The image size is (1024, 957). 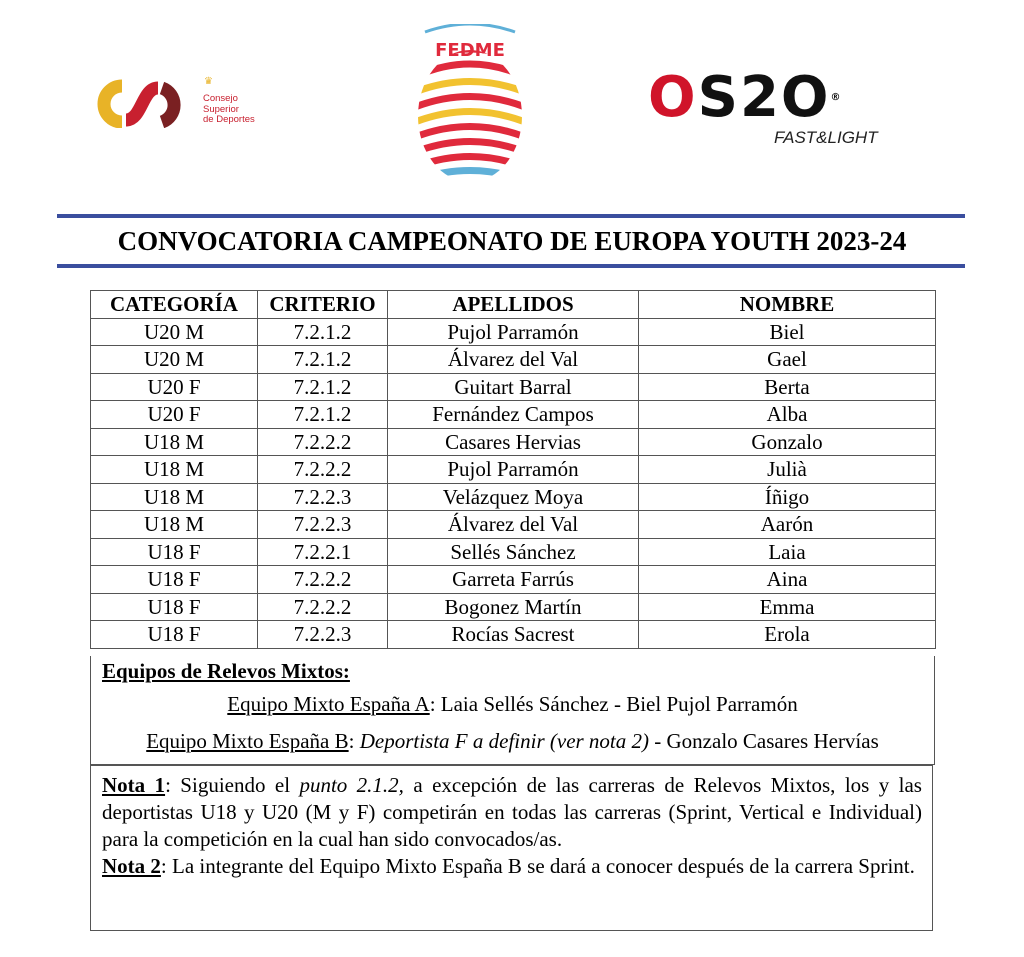 I want to click on table-row: U18 F 7.2.2.2 Garreta Farrús Aina, so click(x=513, y=579).